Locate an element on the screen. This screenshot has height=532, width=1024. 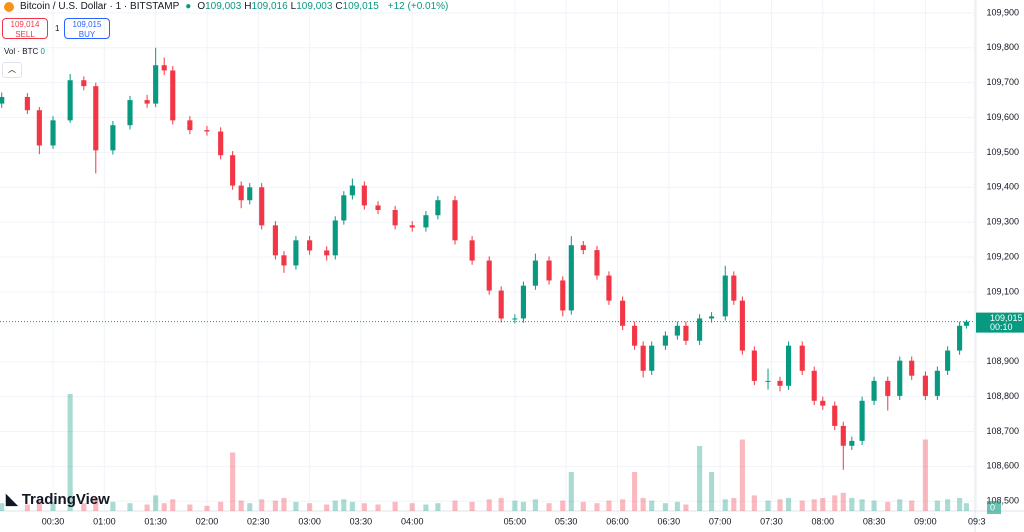
sell-button: 109,014 SELL is located at coordinates (25, 28).